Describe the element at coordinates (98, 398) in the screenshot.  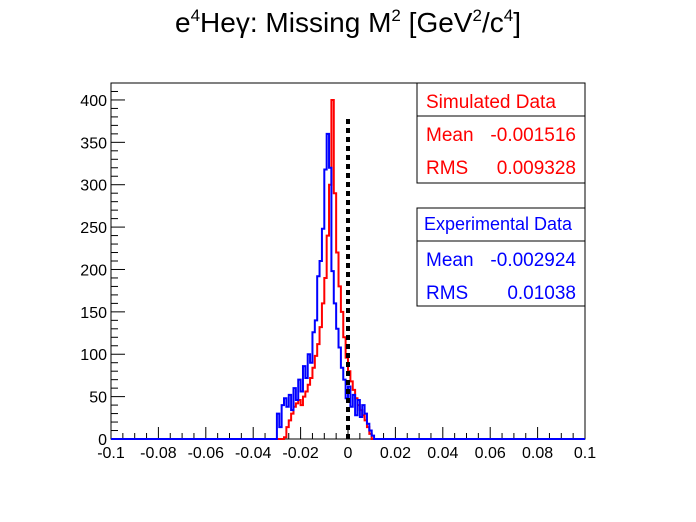
I see `y-tick-label: 50` at that location.